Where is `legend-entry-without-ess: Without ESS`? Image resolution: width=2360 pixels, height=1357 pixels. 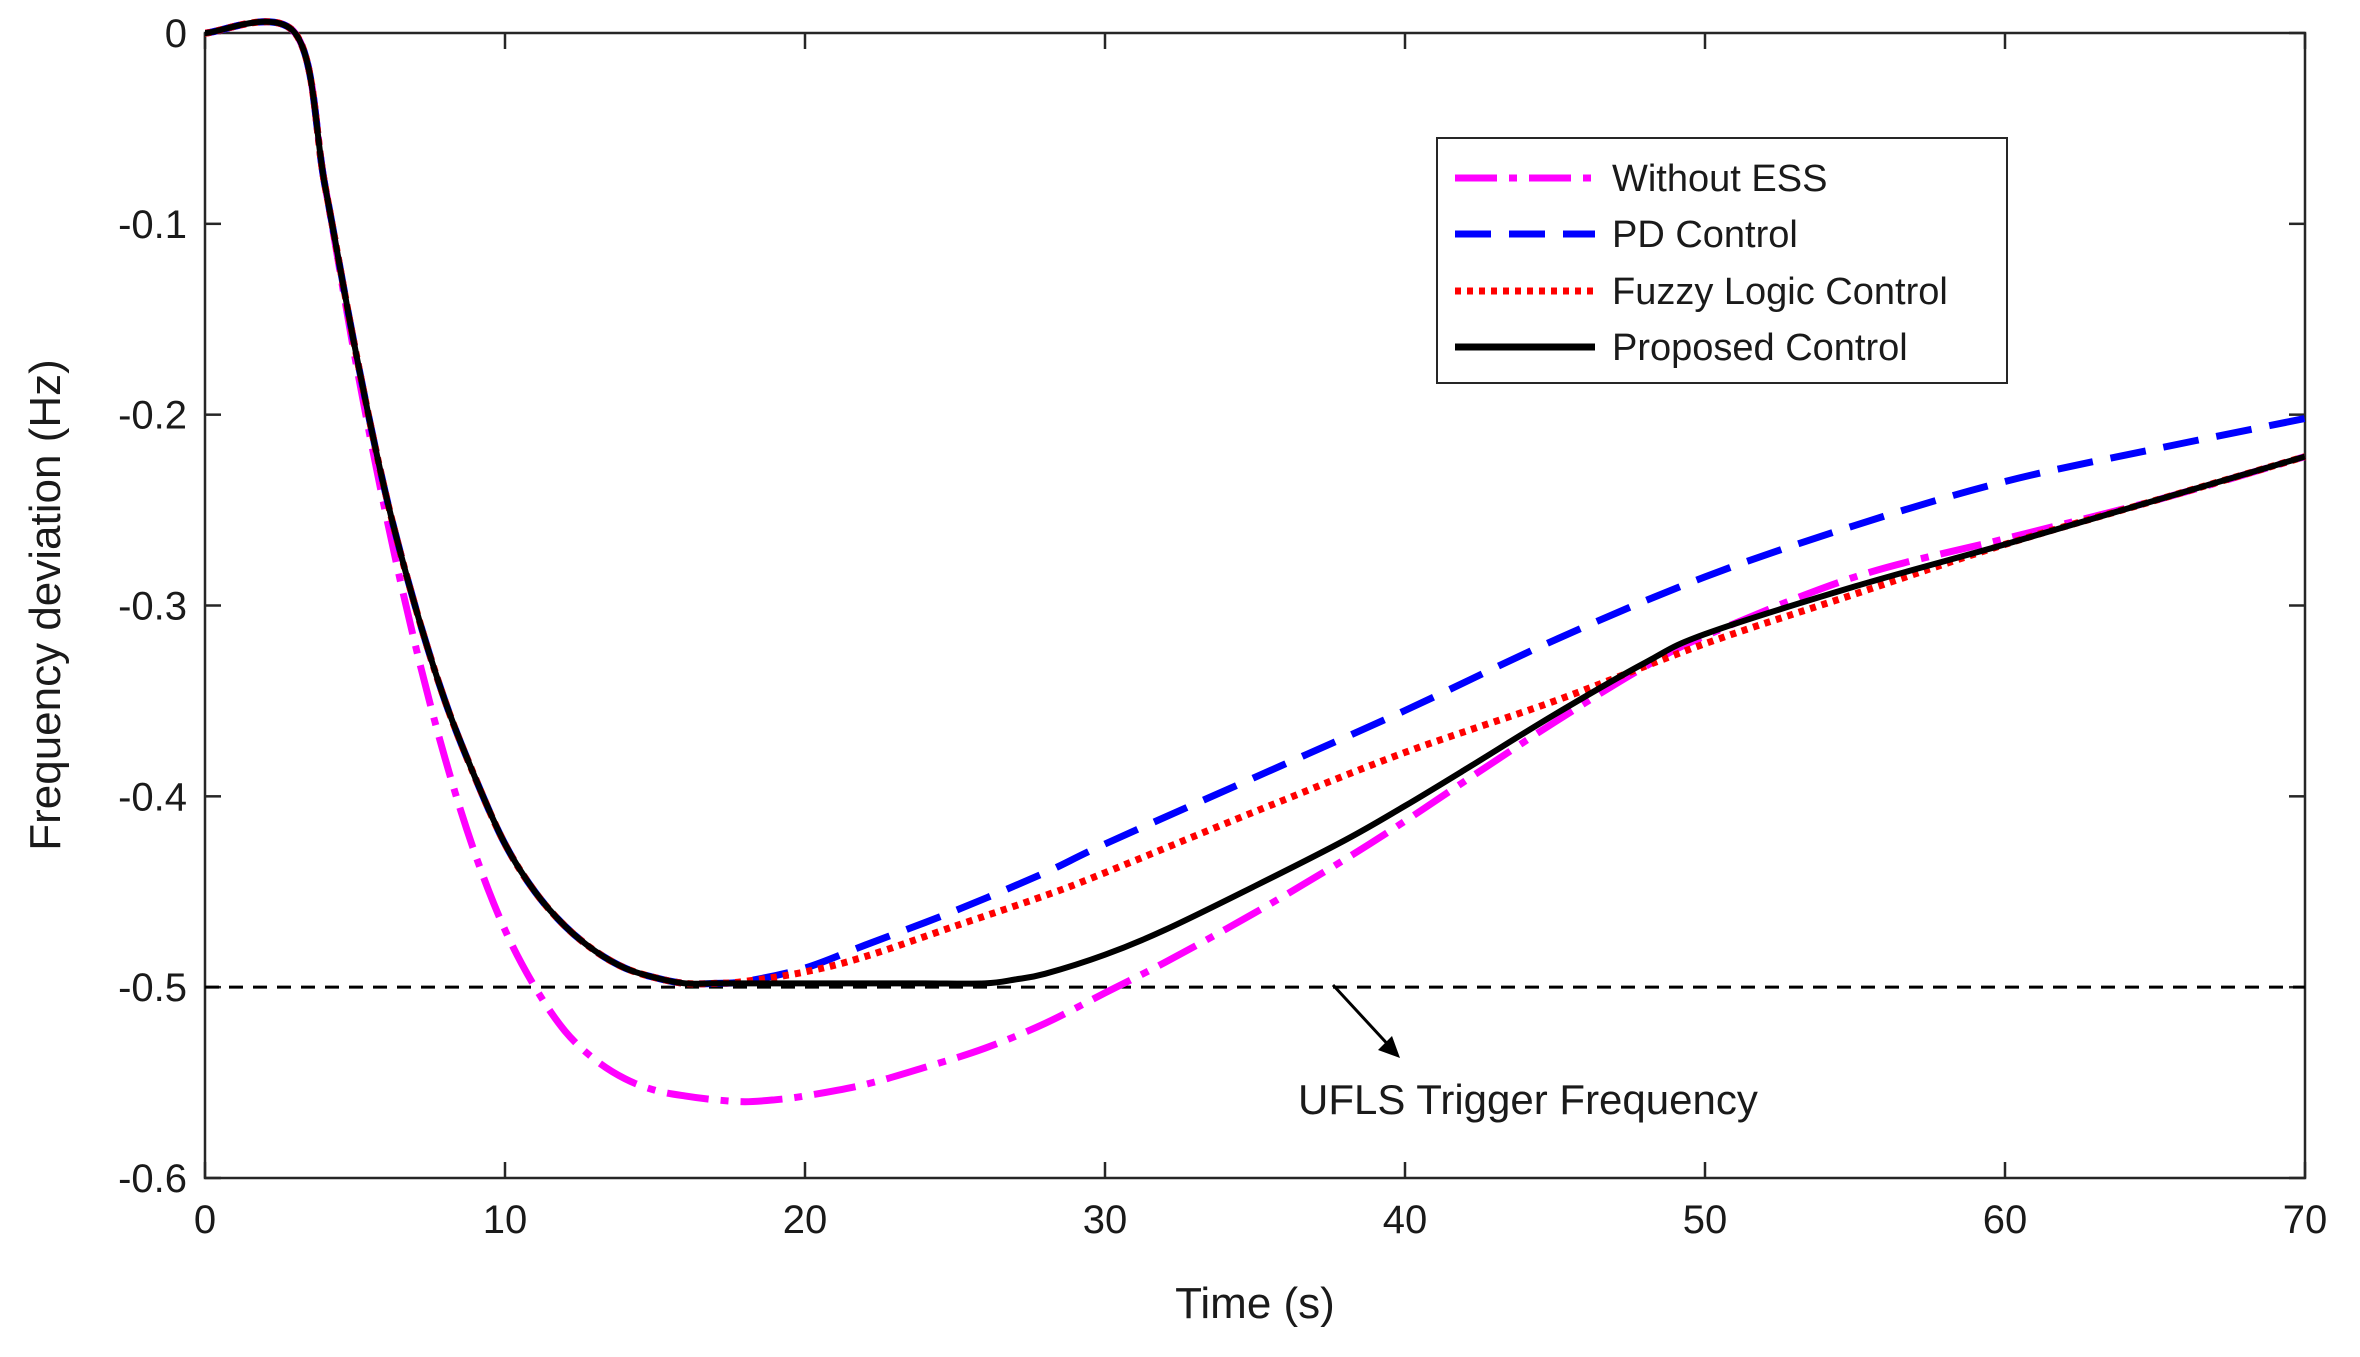 legend-entry-without-ess: Without ESS is located at coordinates (1641, 179).